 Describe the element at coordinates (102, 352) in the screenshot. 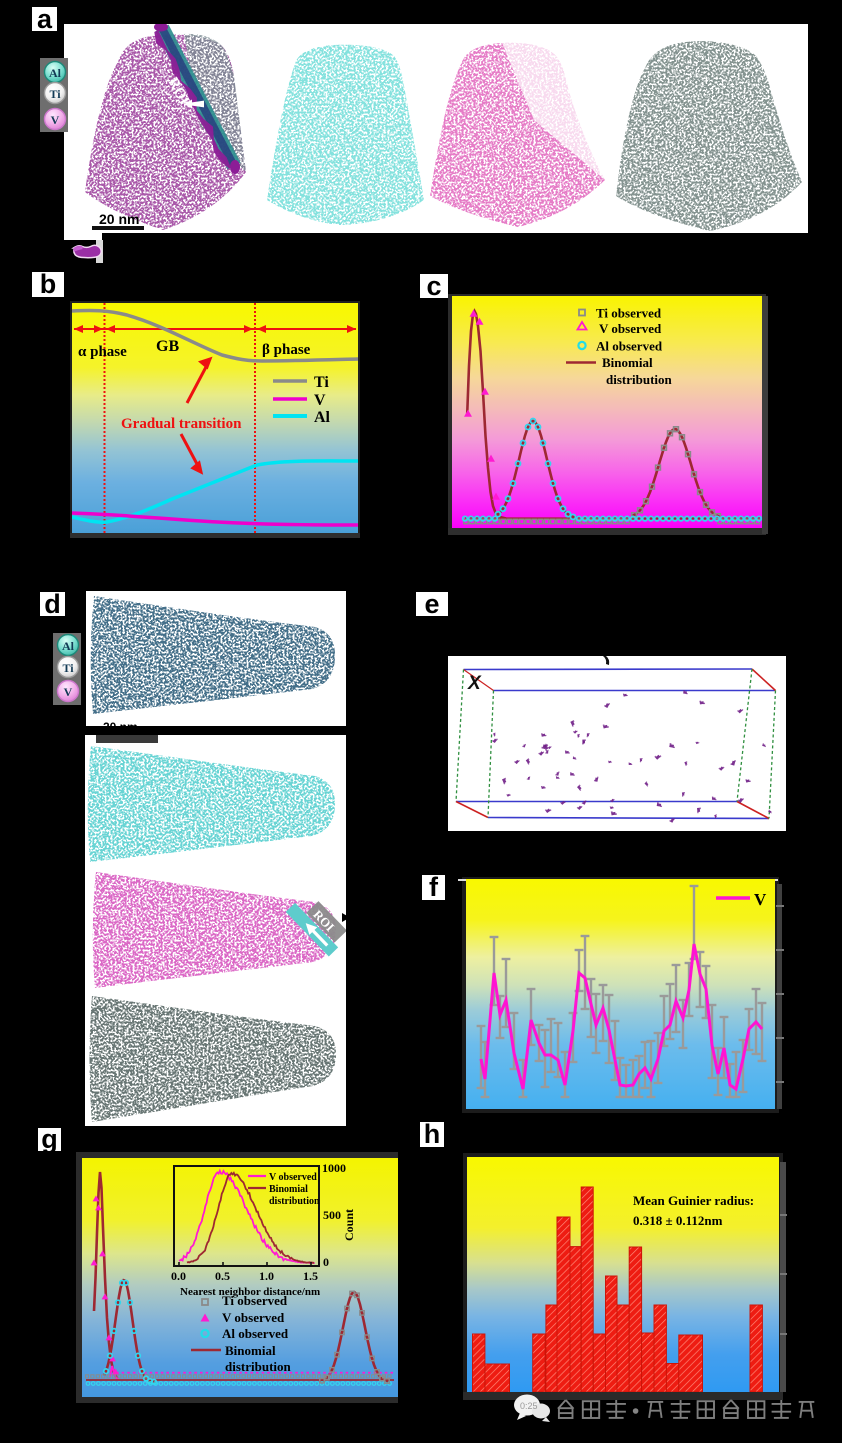

I see `svg-text: α phase` at that location.